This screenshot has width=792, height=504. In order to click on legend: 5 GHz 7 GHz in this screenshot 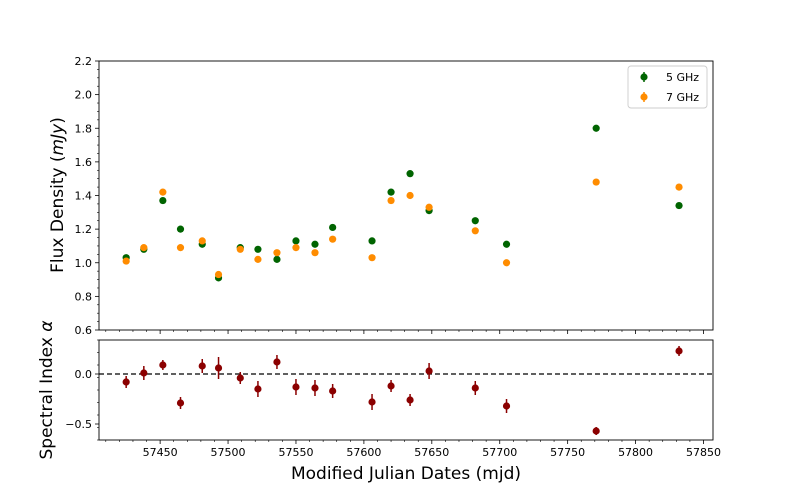, I will do `click(667, 87)`.